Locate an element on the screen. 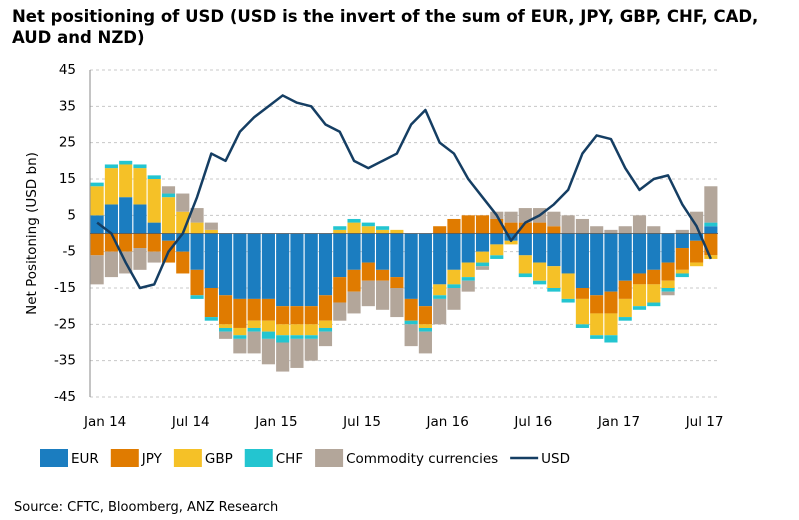 The height and width of the screenshot is (520, 799). x-tick-label: Jul 15 is located at coordinates (361, 422).